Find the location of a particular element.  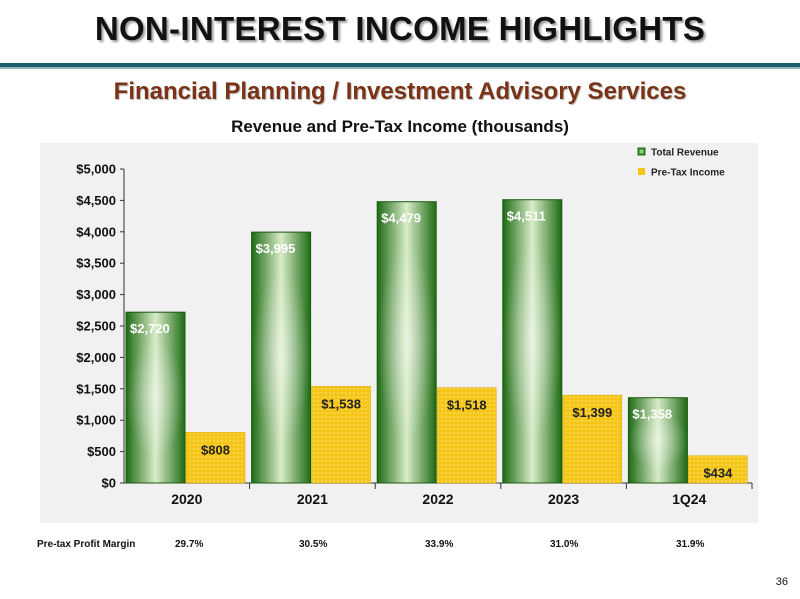

x-tick-label: 2023 is located at coordinates (563, 499).